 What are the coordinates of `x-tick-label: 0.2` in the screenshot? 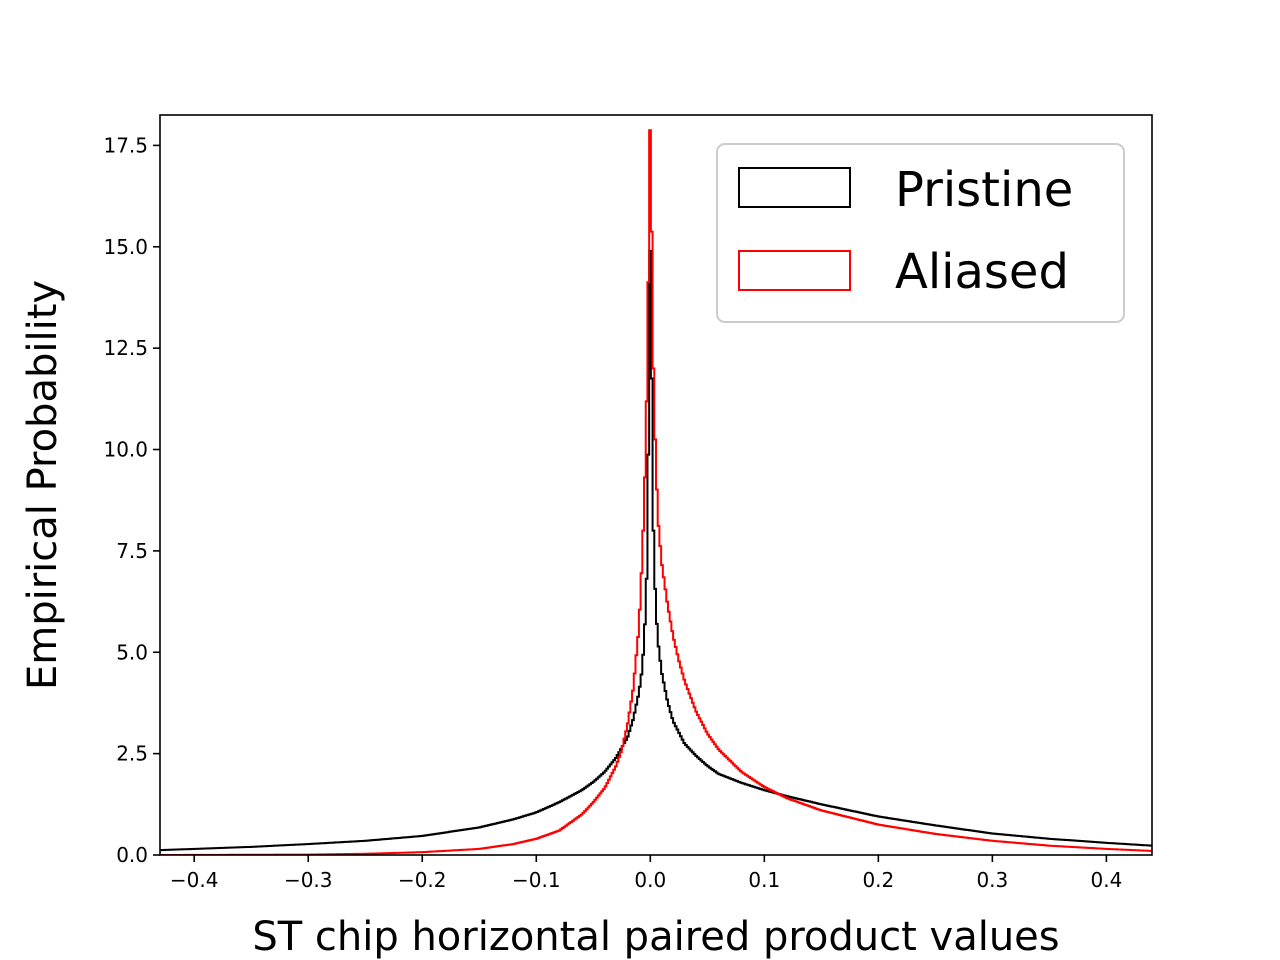 It's located at (878, 880).